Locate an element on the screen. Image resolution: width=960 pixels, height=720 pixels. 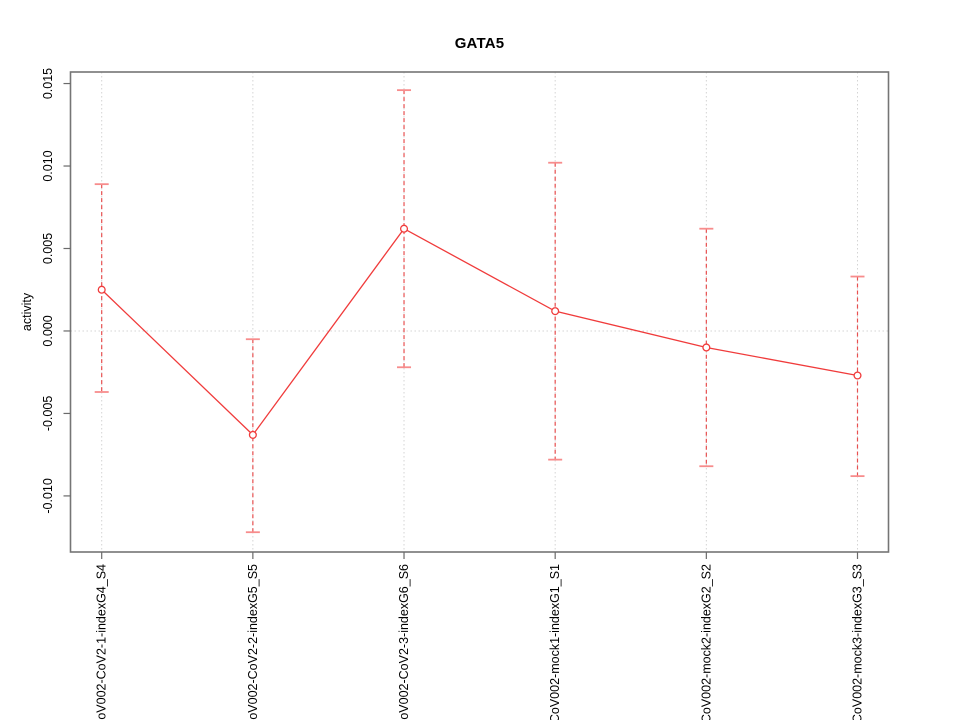
y-tick-label: -0.005 is located at coordinates (48, 413).